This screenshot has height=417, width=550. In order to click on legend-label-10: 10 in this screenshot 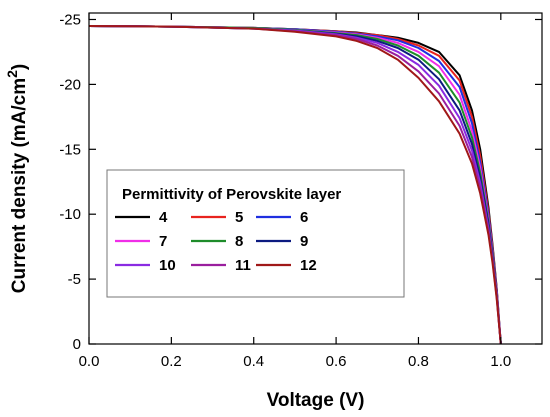, I will do `click(167, 265)`.